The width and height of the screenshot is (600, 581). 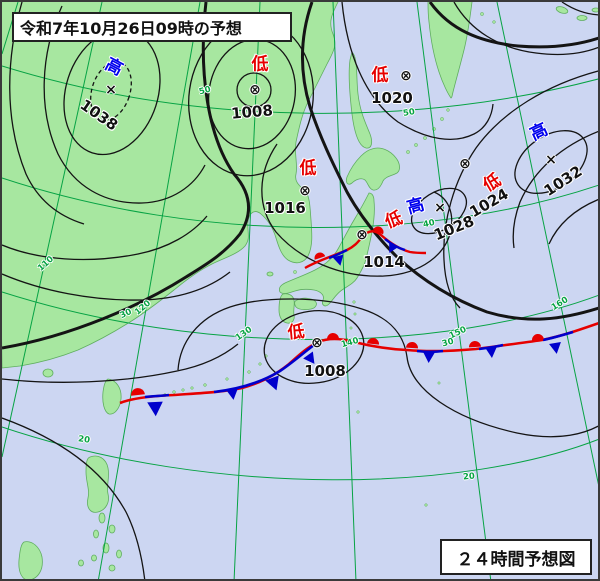 What do you see at coordinates (326, 249) in the screenshot?
I see `landmass-honshu` at bounding box center [326, 249].